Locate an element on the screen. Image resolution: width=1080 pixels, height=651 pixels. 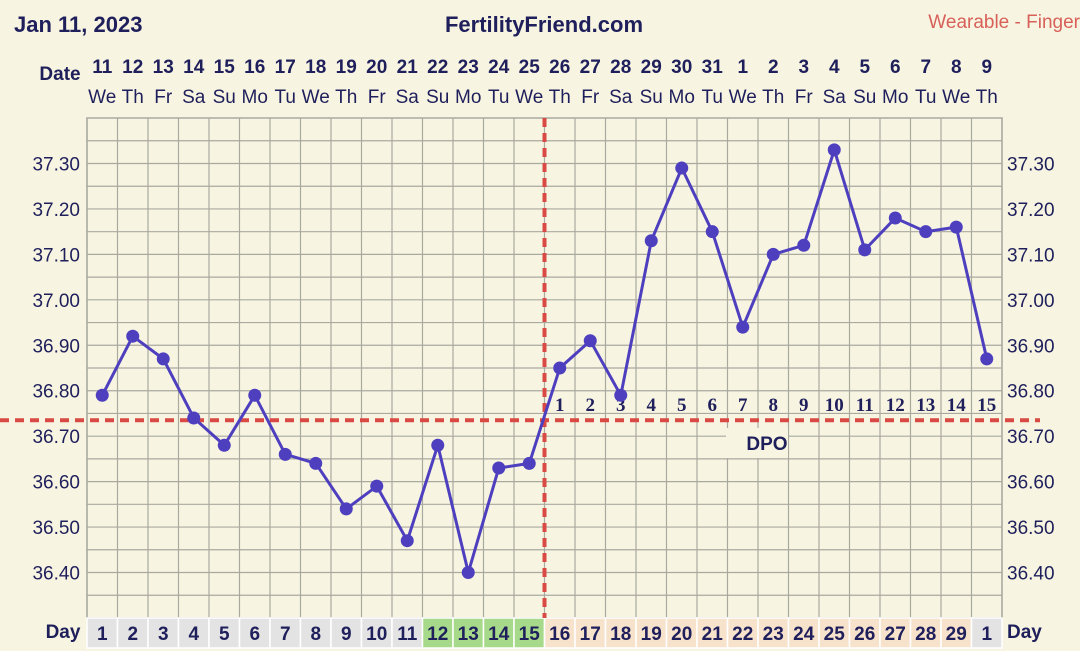
date-label: 21 is located at coordinates (408, 67).